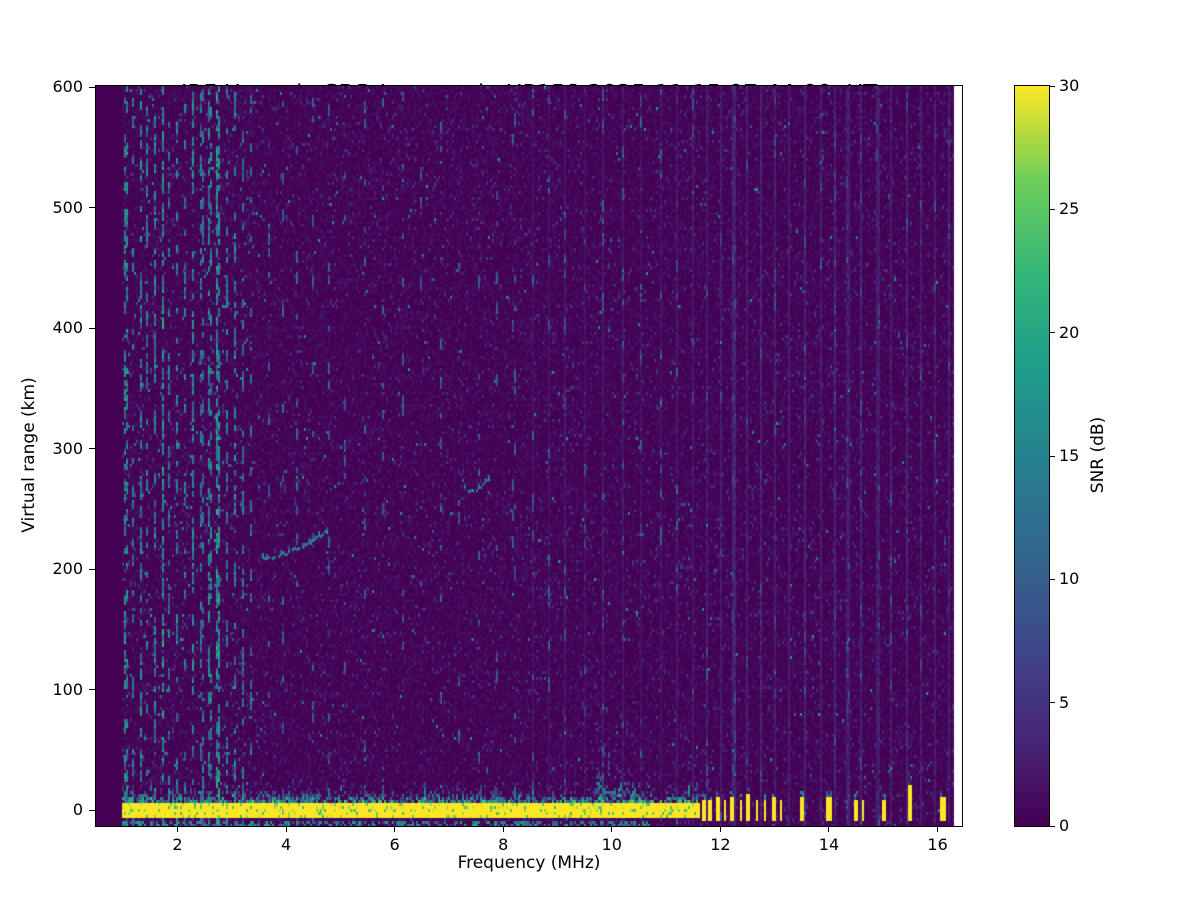  I want to click on x-axis-label: Frequency (MHz), so click(529, 863).